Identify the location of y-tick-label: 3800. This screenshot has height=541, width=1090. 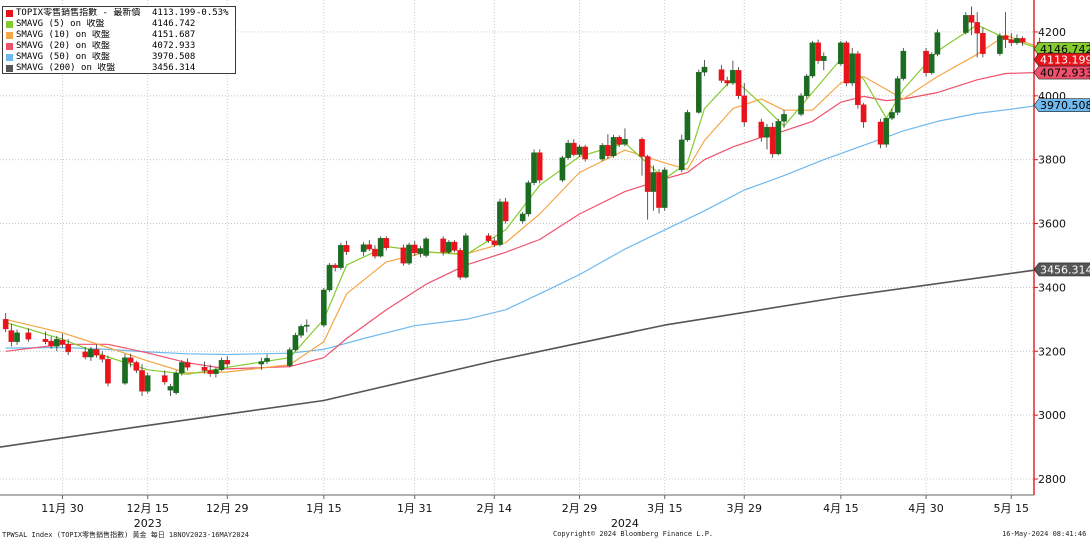
(1052, 160).